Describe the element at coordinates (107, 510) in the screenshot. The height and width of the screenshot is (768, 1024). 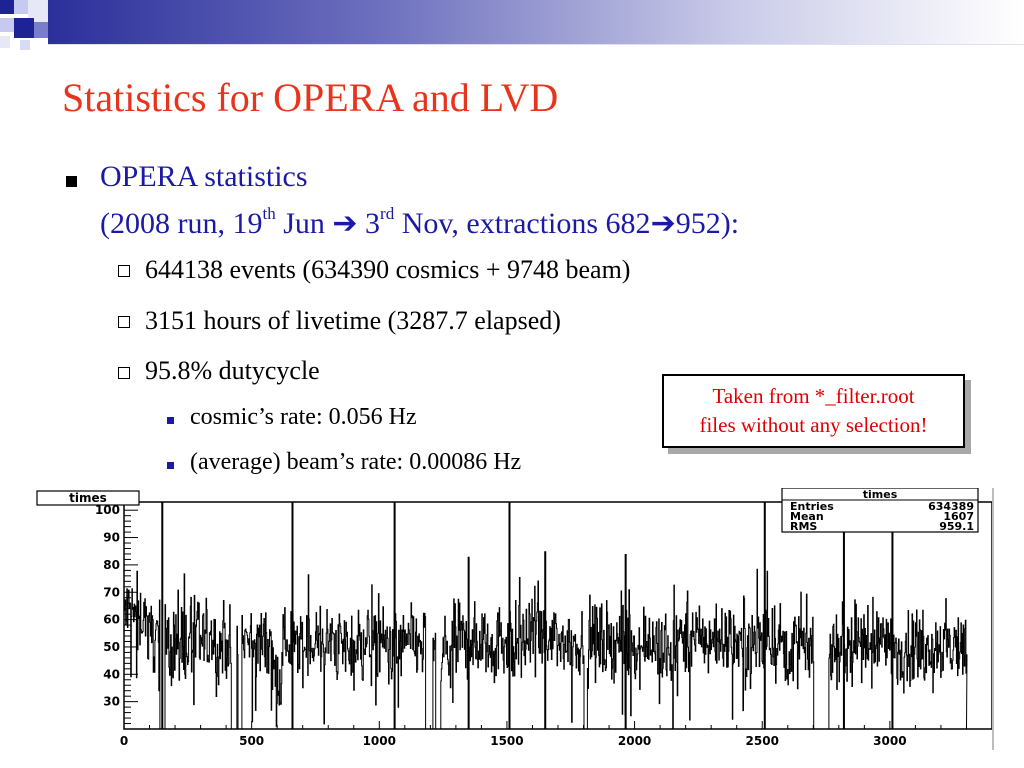
I see `y-tick-label: 100` at that location.